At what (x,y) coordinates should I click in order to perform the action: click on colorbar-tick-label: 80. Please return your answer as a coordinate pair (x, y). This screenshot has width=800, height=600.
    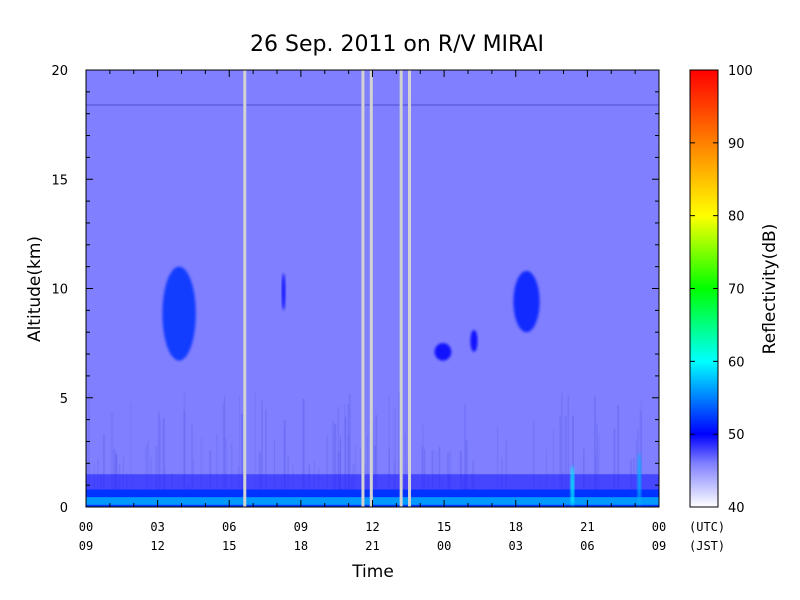
    Looking at the image, I should click on (736, 217).